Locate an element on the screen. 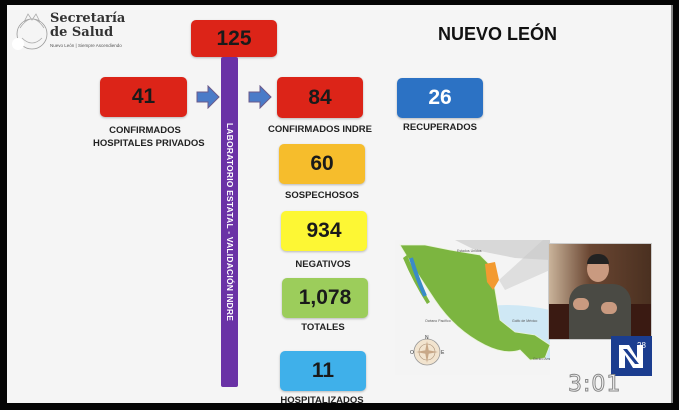 The height and width of the screenshot is (410, 679). sign-language-interpreter-video is located at coordinates (600, 291).